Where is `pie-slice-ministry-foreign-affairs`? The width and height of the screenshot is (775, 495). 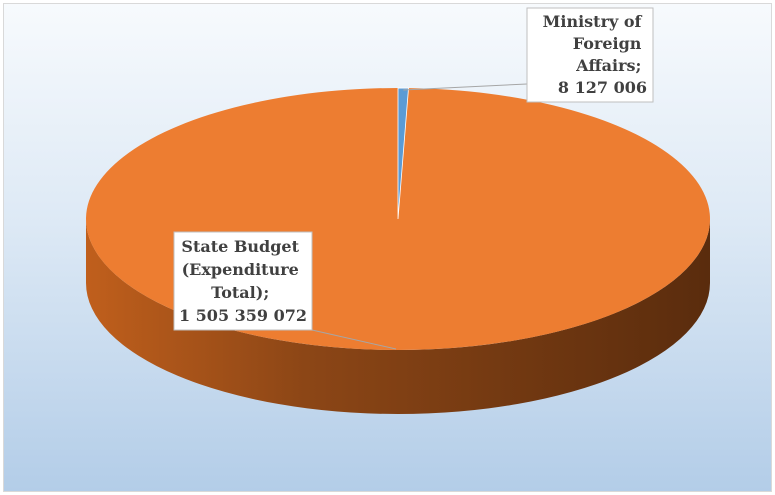 pie-slice-ministry-foreign-affairs is located at coordinates (403, 153).